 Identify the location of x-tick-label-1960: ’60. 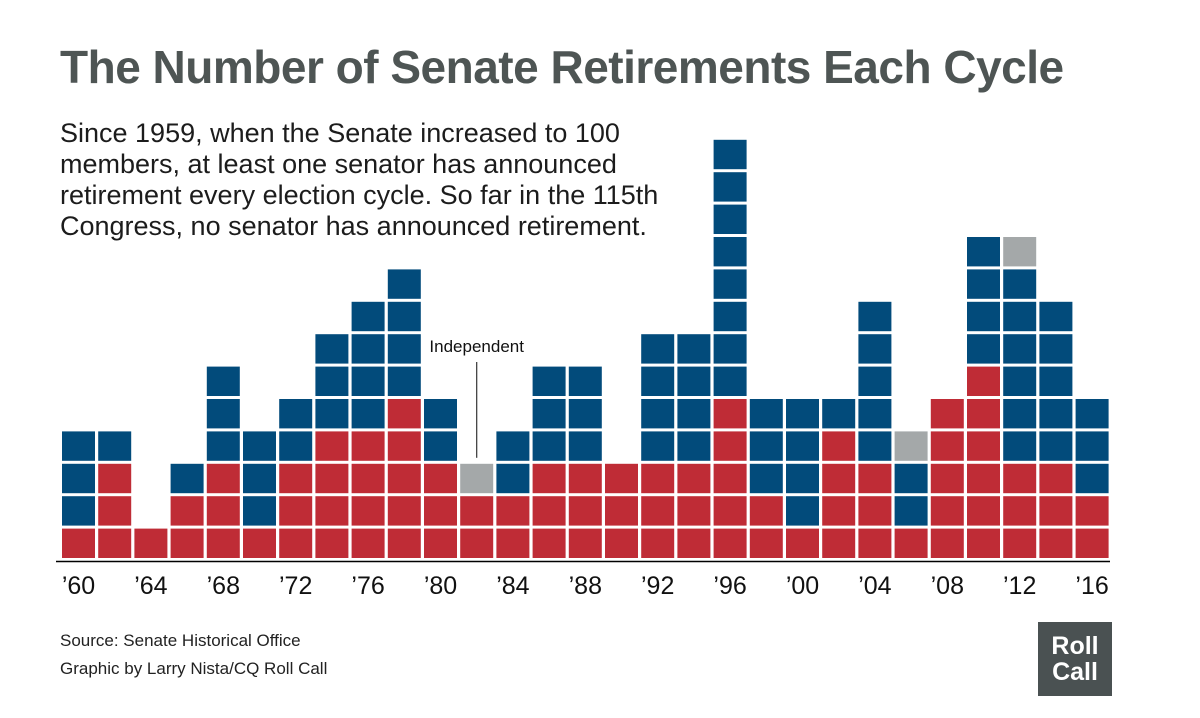
(78, 586).